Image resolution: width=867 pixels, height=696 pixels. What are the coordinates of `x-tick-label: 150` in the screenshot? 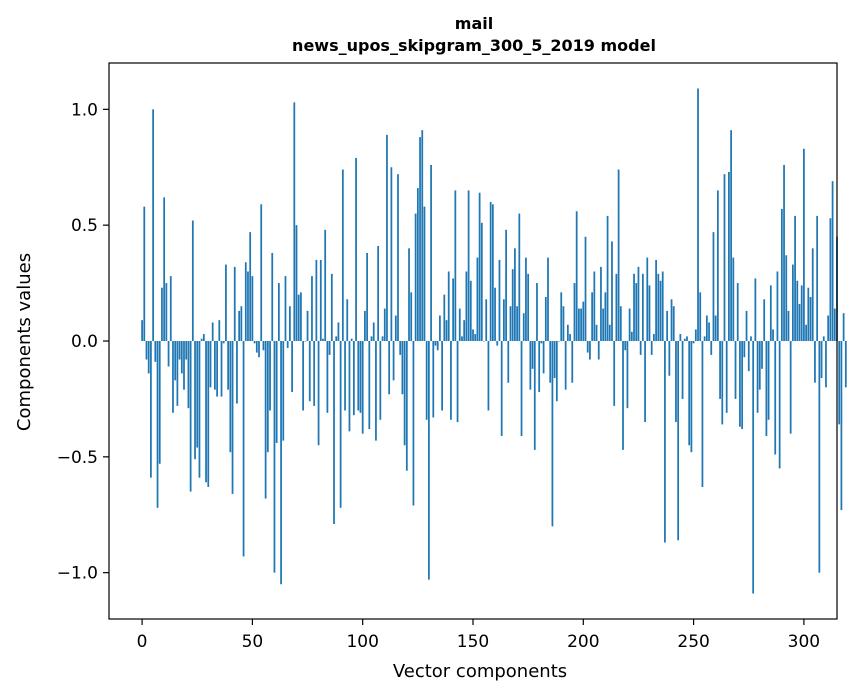 It's located at (473, 642).